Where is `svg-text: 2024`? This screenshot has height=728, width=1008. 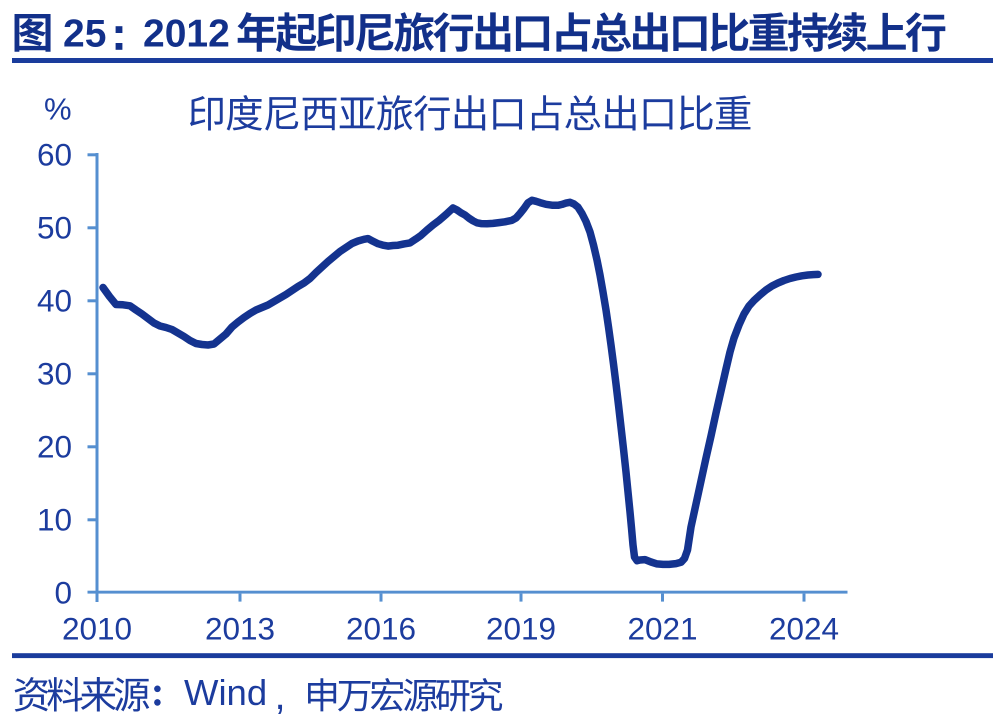
svg-text: 2024 is located at coordinates (804, 628).